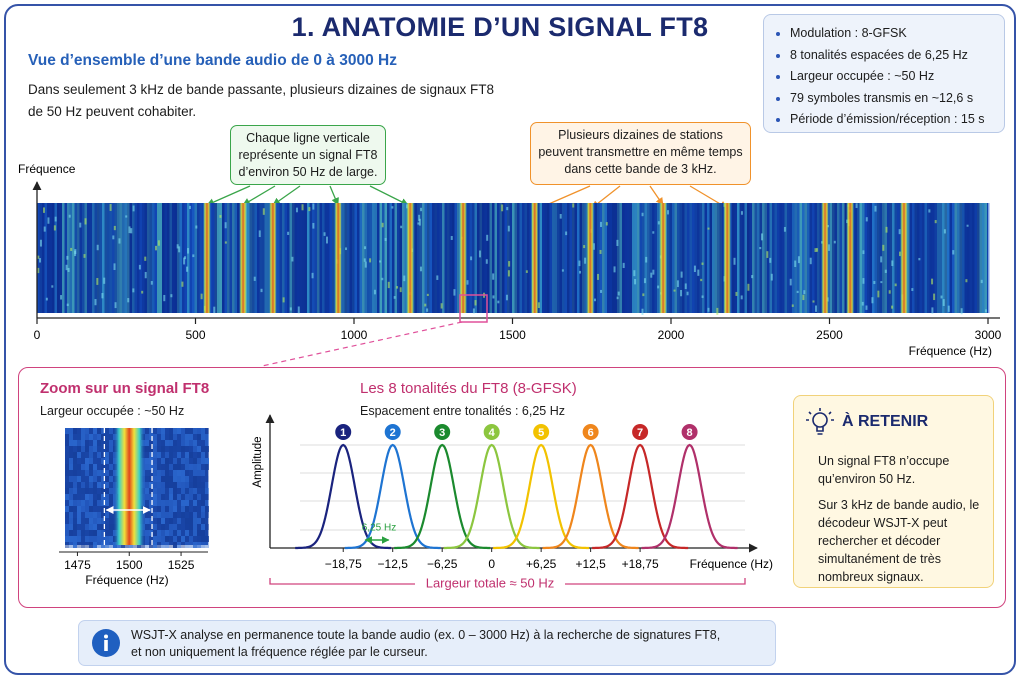 The image size is (1024, 683). I want to click on x-tick-label: −12,5, so click(393, 564).